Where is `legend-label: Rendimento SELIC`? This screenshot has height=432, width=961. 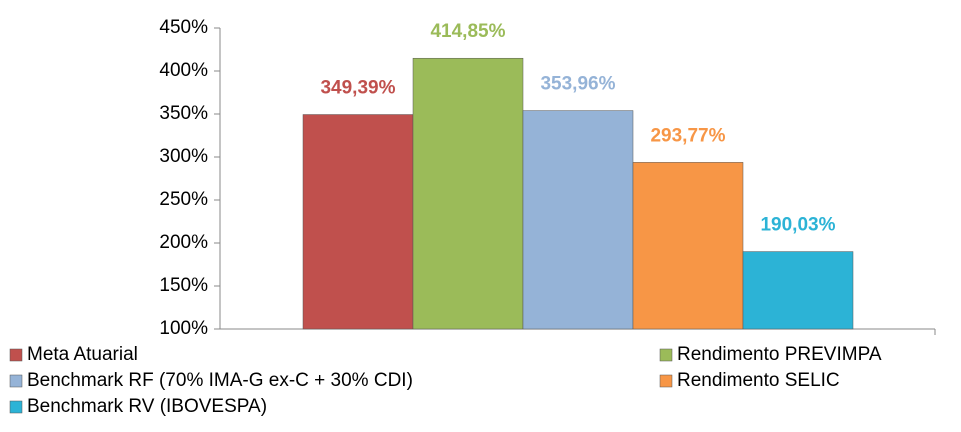
legend-label: Rendimento SELIC is located at coordinates (758, 380).